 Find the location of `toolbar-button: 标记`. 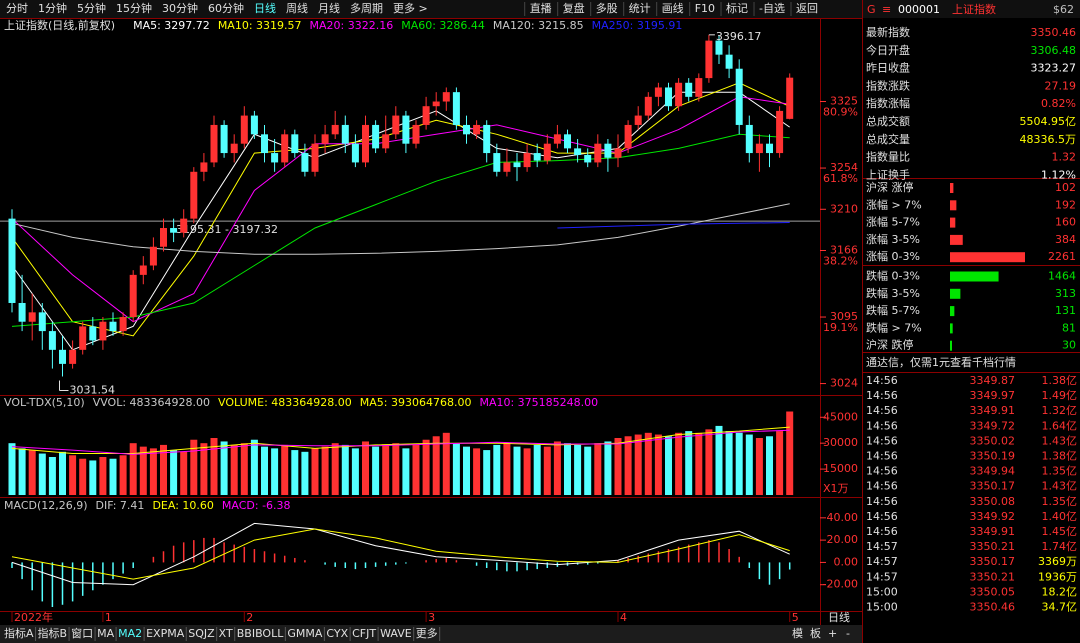

toolbar-button: 标记 is located at coordinates (737, 8).